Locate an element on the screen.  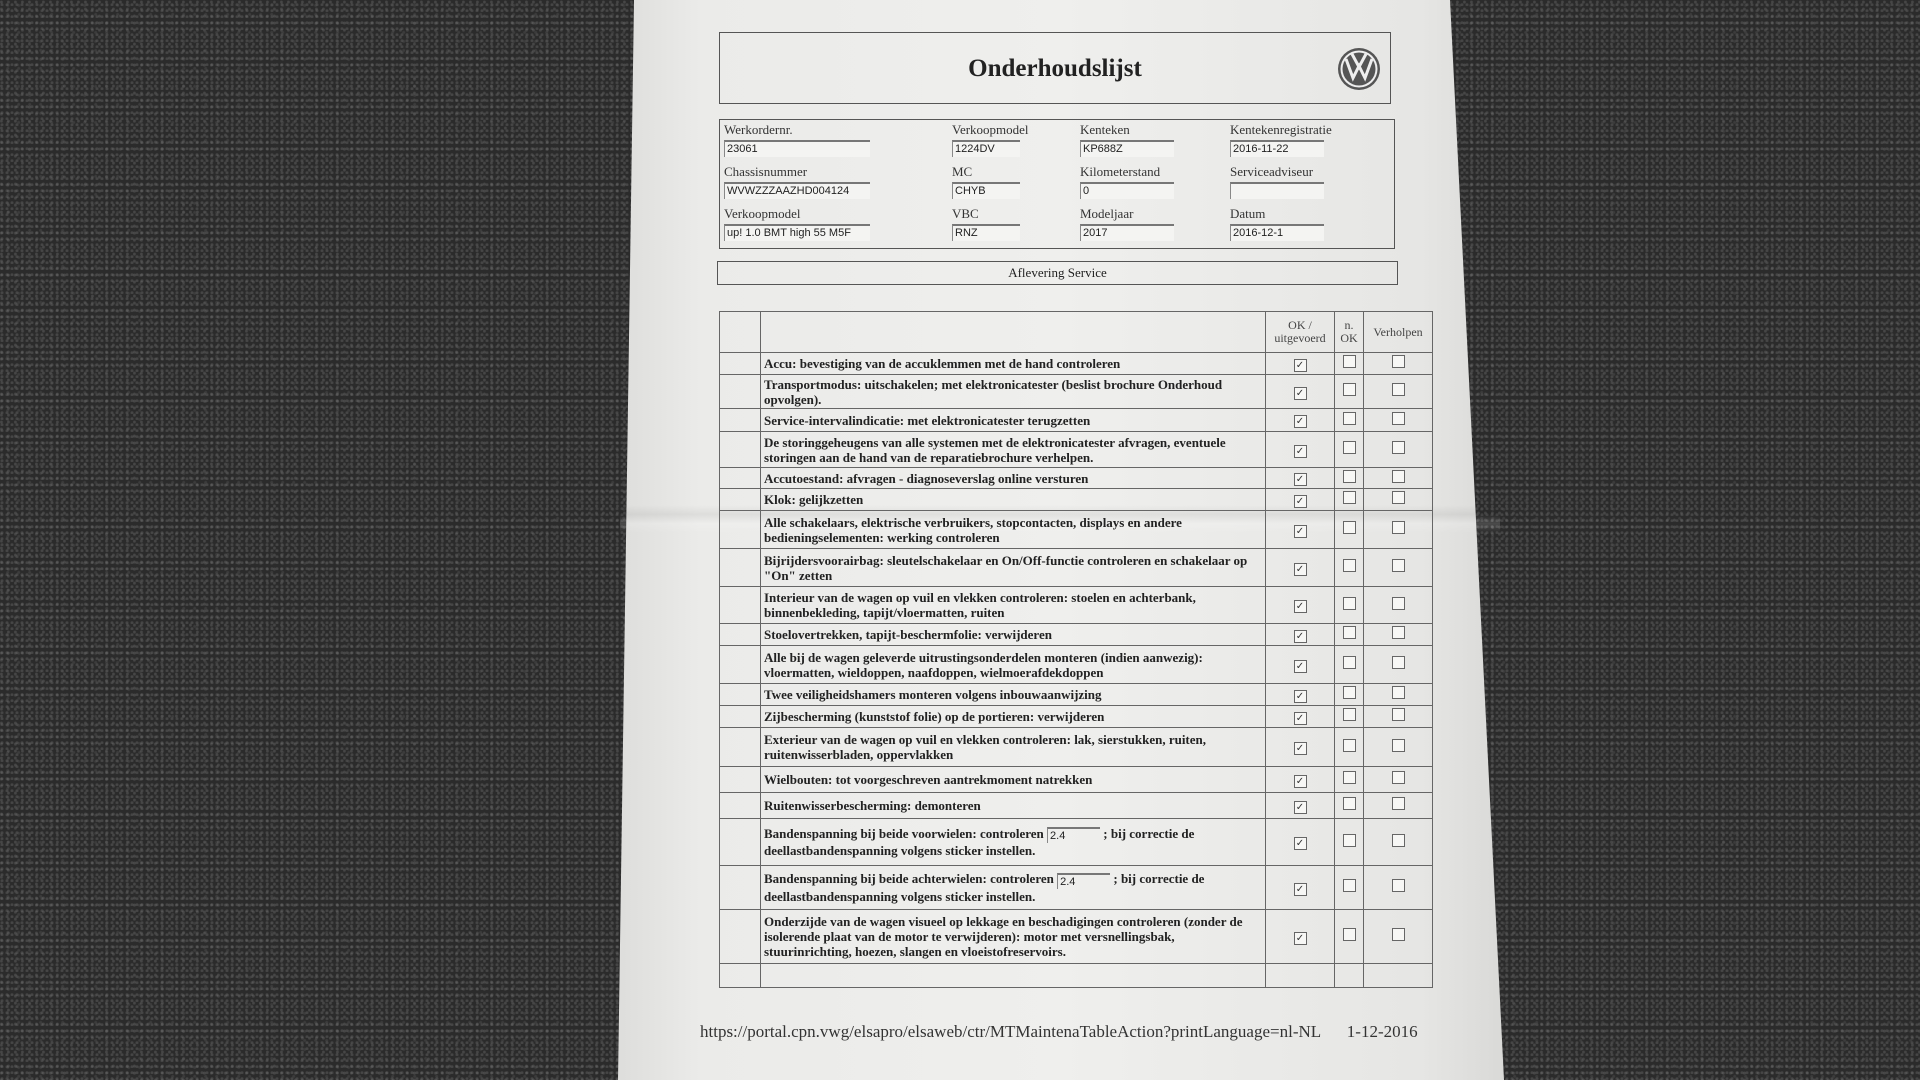
info-field-value: 1224DV is located at coordinates (986, 148).